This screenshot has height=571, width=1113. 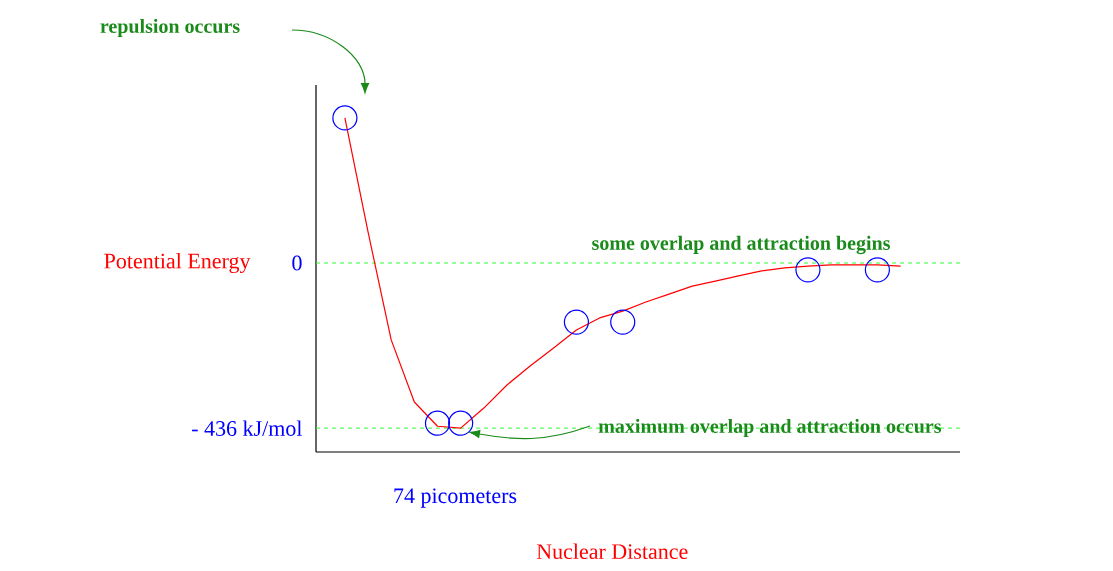 I want to click on text: 74 picometers, so click(x=455, y=498).